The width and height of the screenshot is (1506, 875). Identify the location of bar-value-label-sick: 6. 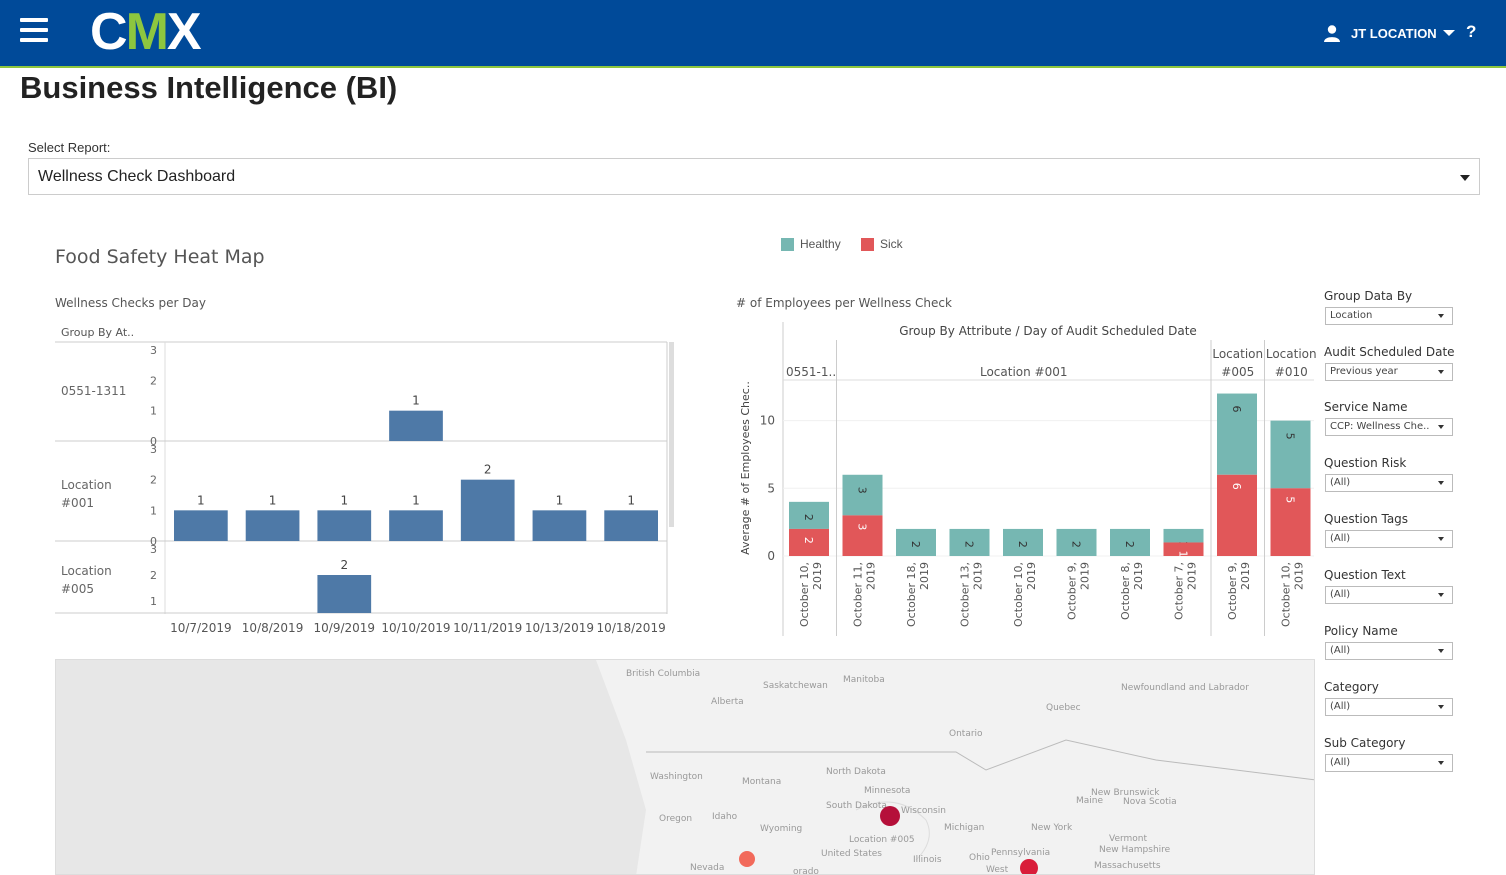
(1236, 486).